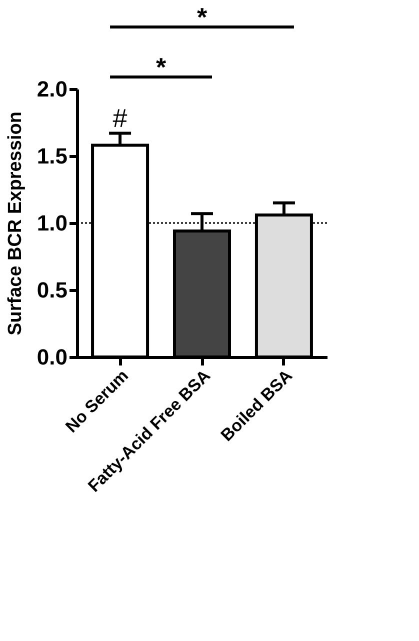 The height and width of the screenshot is (641, 419). I want to click on y-axis-title: Surface BCR Expression, so click(15, 224).